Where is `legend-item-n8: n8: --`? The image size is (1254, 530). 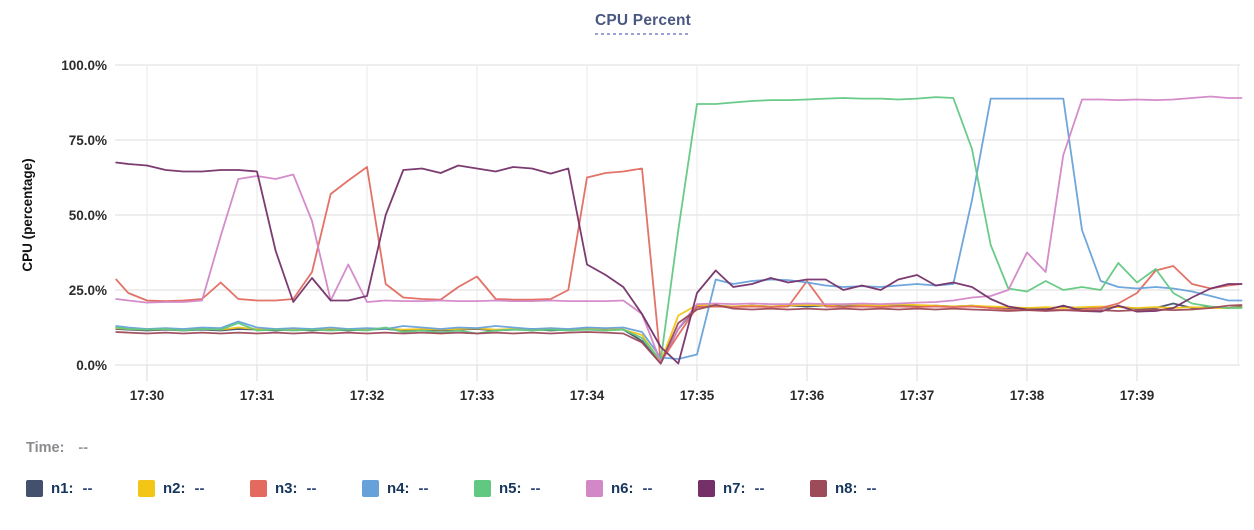
legend-item-n8: n8: -- is located at coordinates (866, 488).